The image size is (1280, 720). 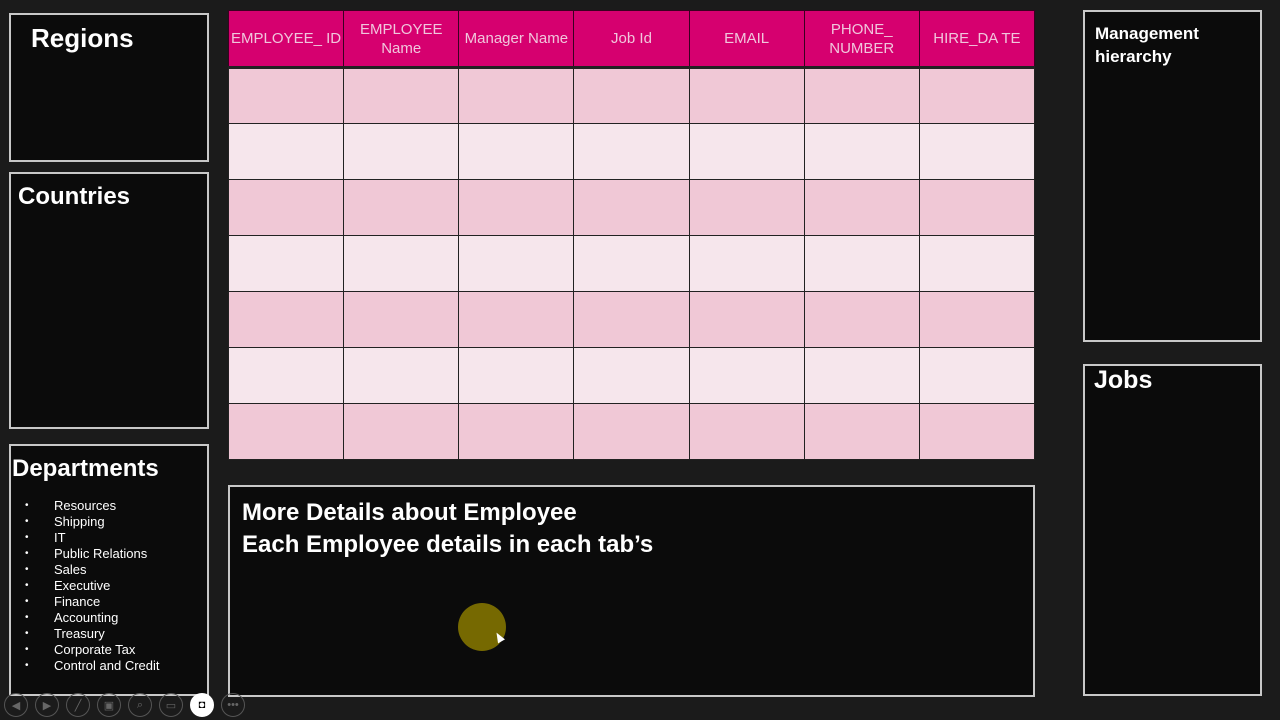 I want to click on department-item: Resources, so click(x=92, y=506).